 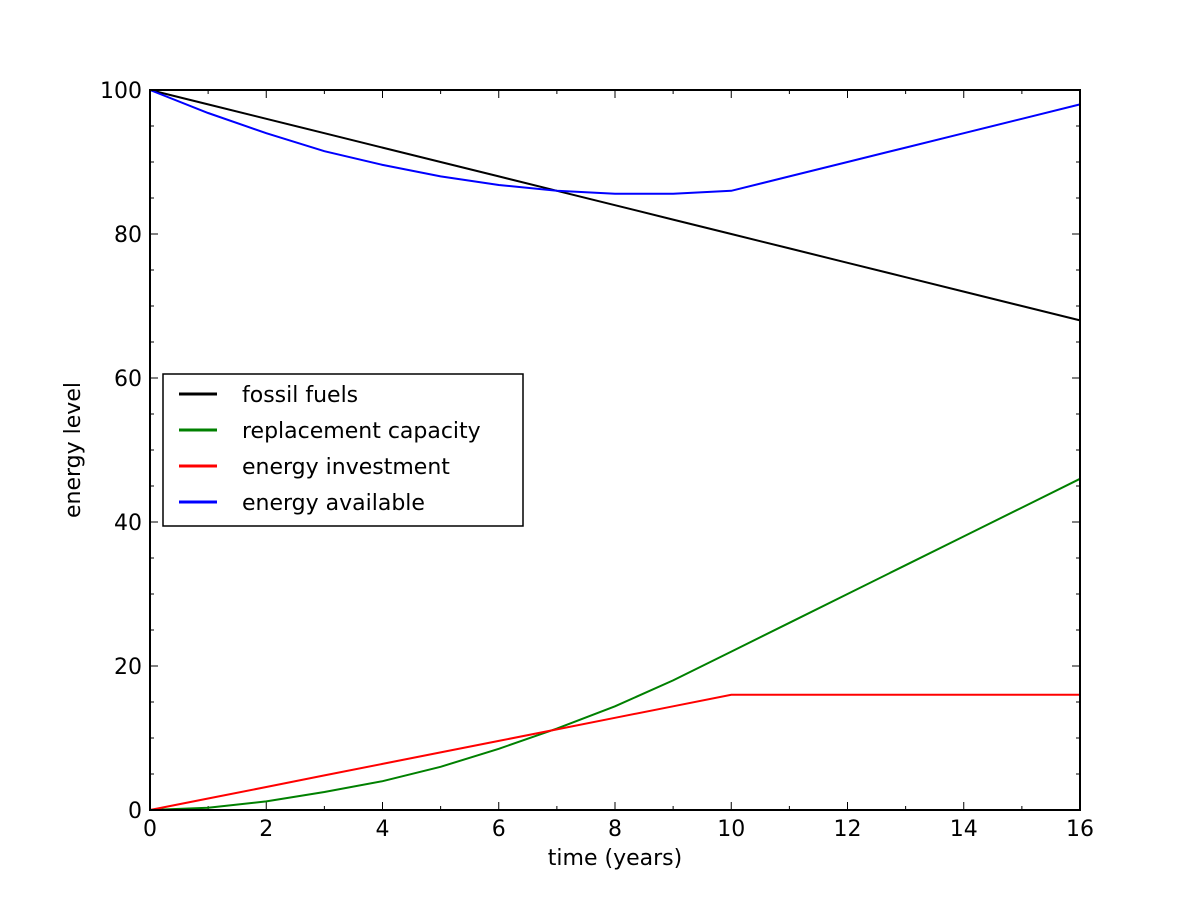 What do you see at coordinates (383, 829) in the screenshot?
I see `x-tick-label: 4` at bounding box center [383, 829].